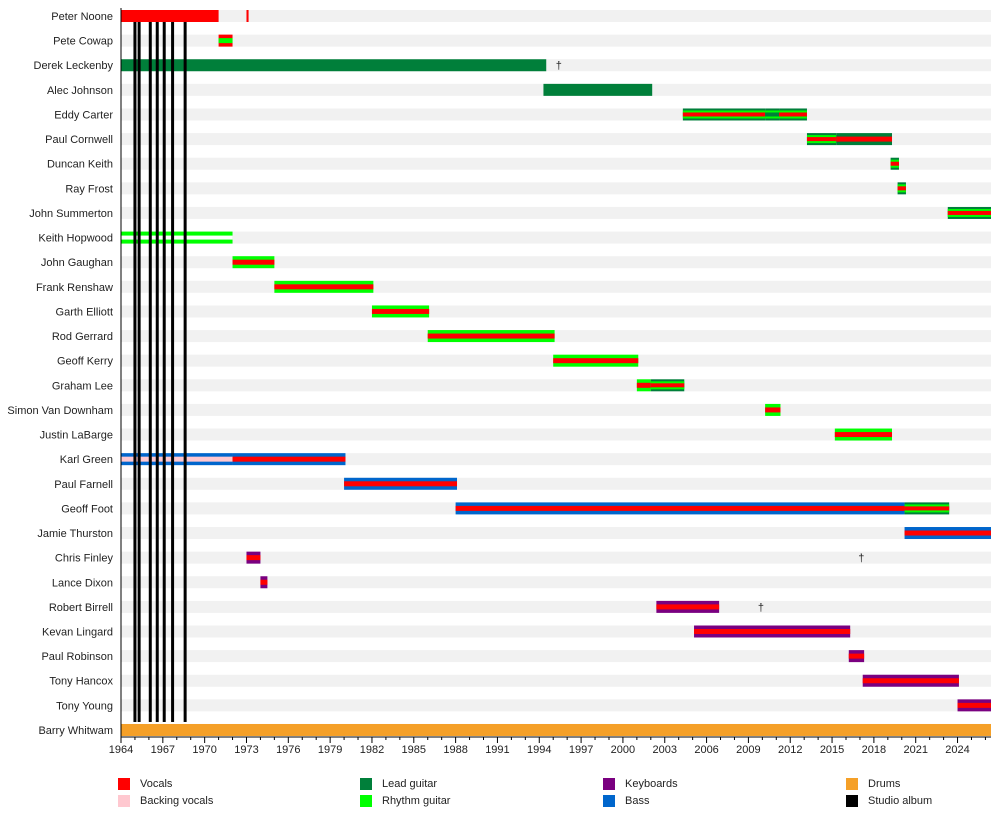 This screenshot has height=815, width=1000. Describe the element at coordinates (75, 731) in the screenshot. I see `member-name: Barry Whitwam` at that location.